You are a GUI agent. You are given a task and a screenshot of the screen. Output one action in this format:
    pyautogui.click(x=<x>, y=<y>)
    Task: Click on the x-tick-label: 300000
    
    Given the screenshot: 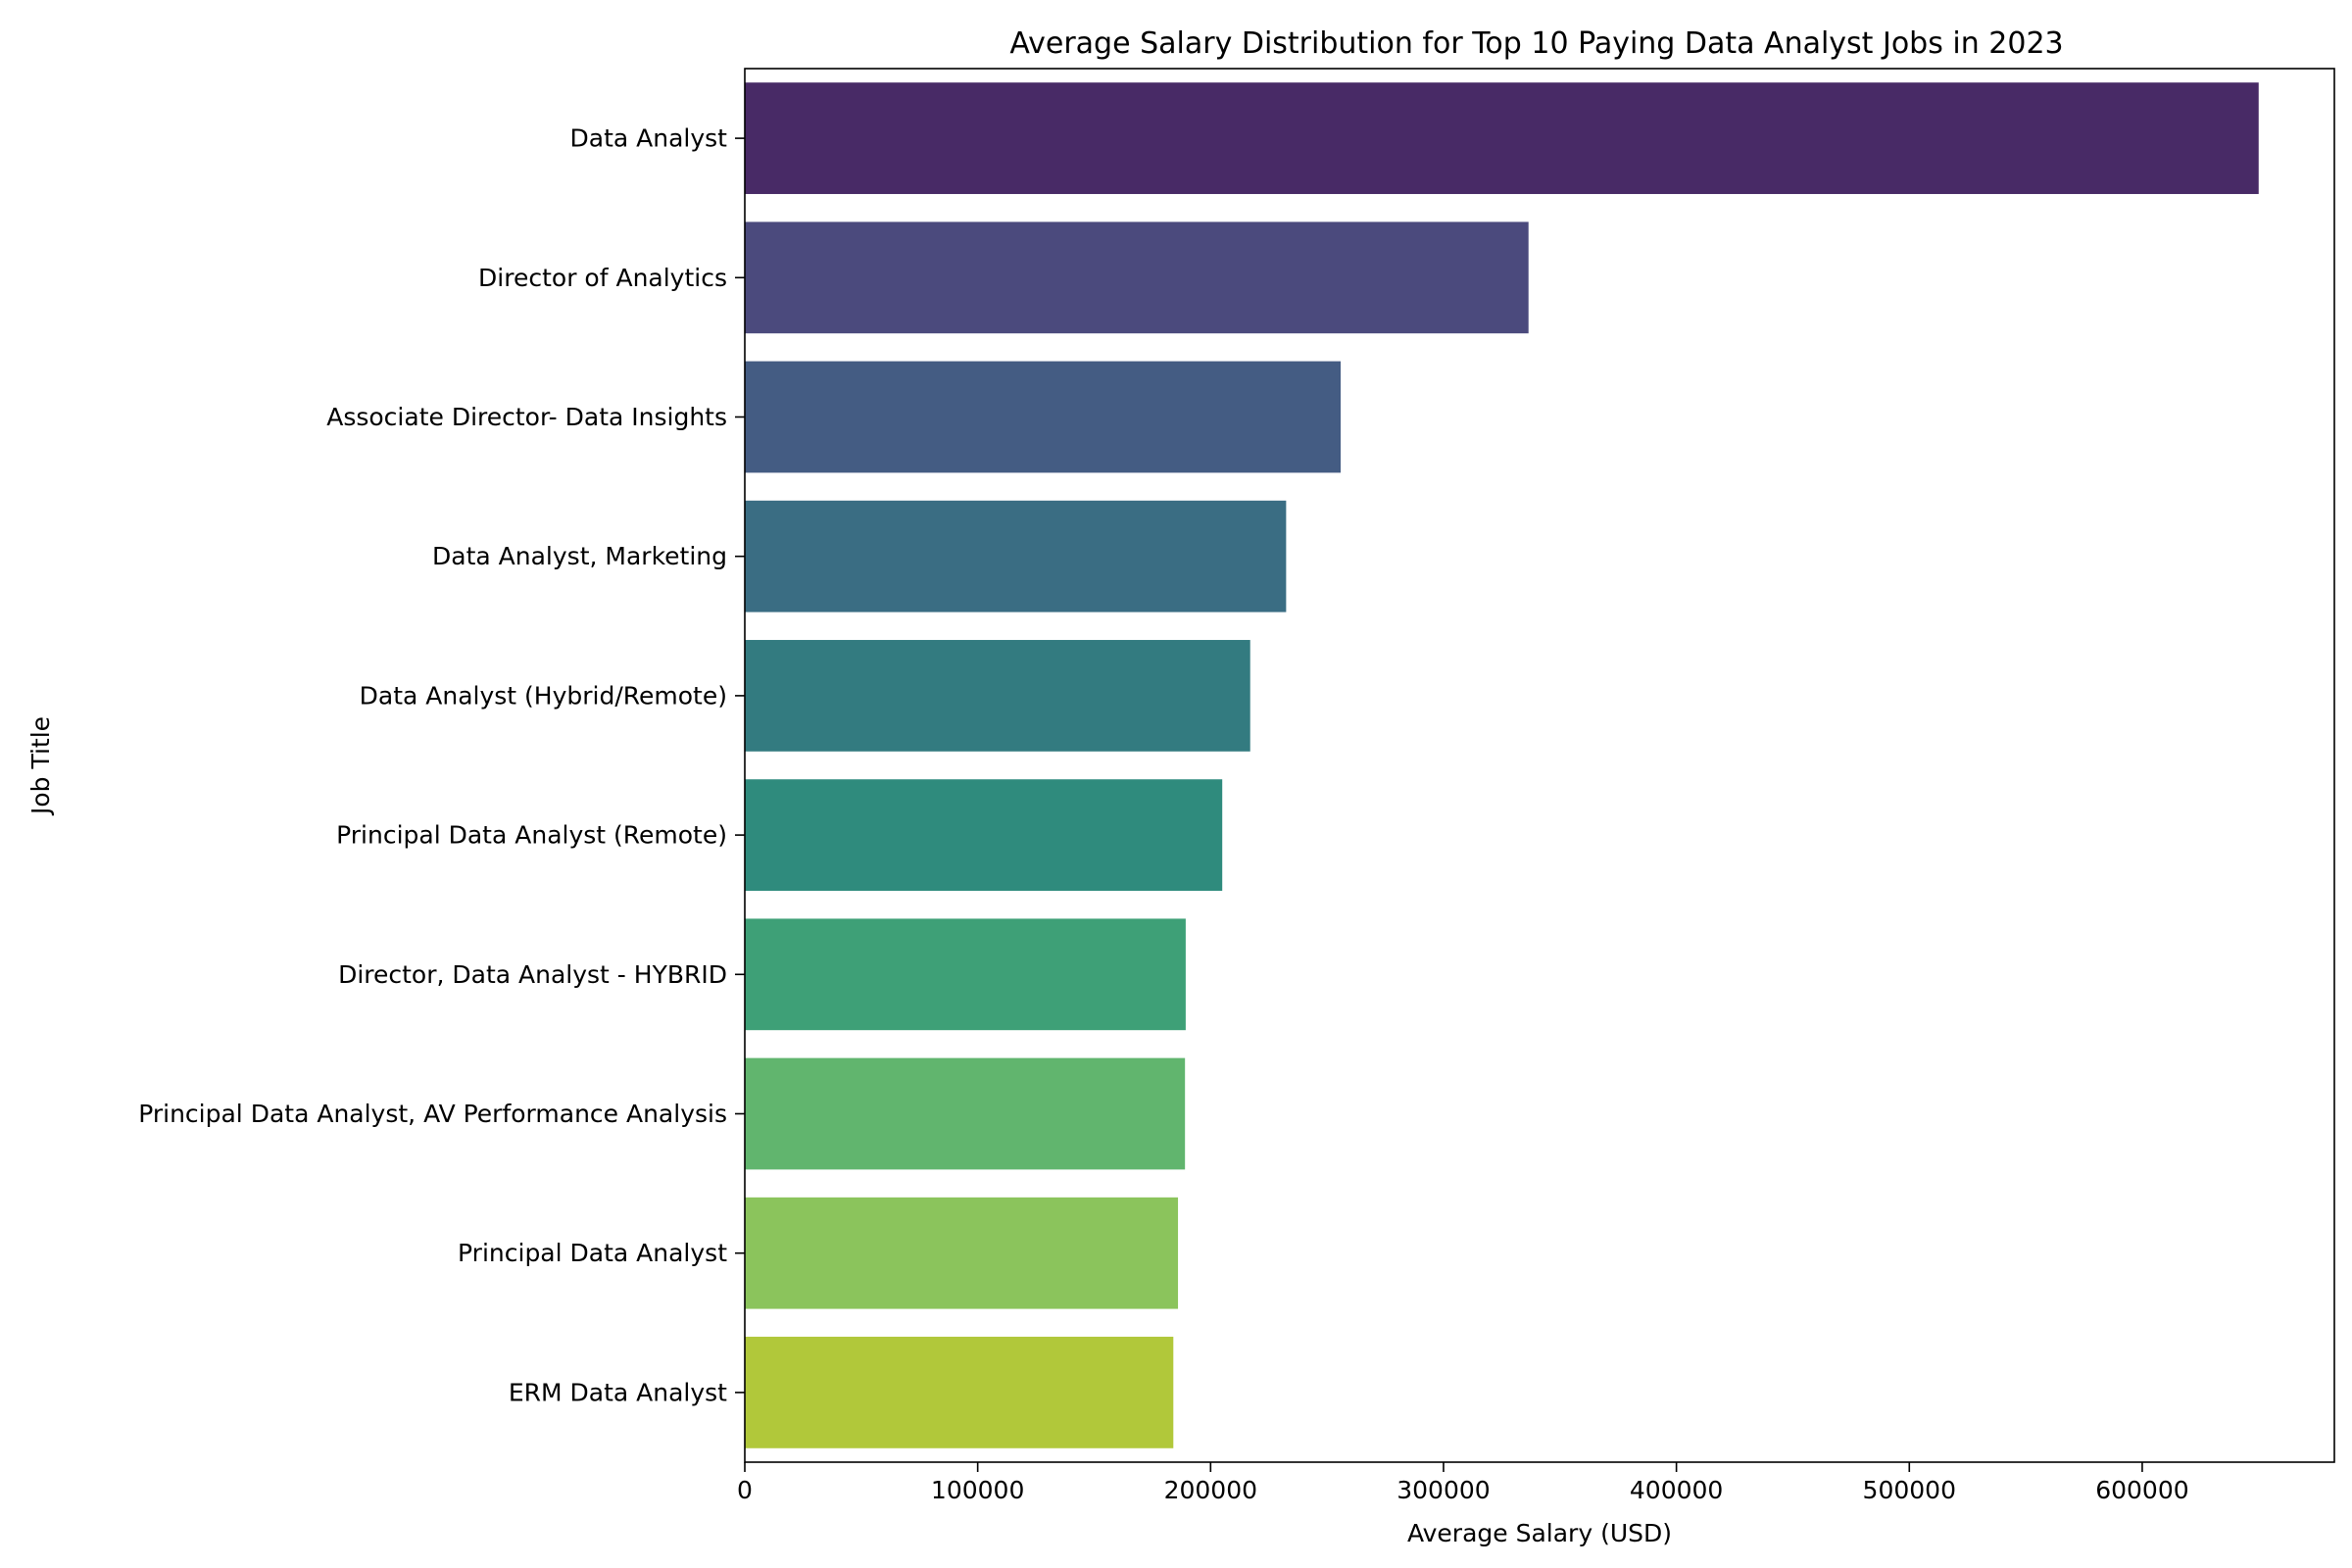 What is the action you would take?
    pyautogui.click(x=1443, y=1490)
    